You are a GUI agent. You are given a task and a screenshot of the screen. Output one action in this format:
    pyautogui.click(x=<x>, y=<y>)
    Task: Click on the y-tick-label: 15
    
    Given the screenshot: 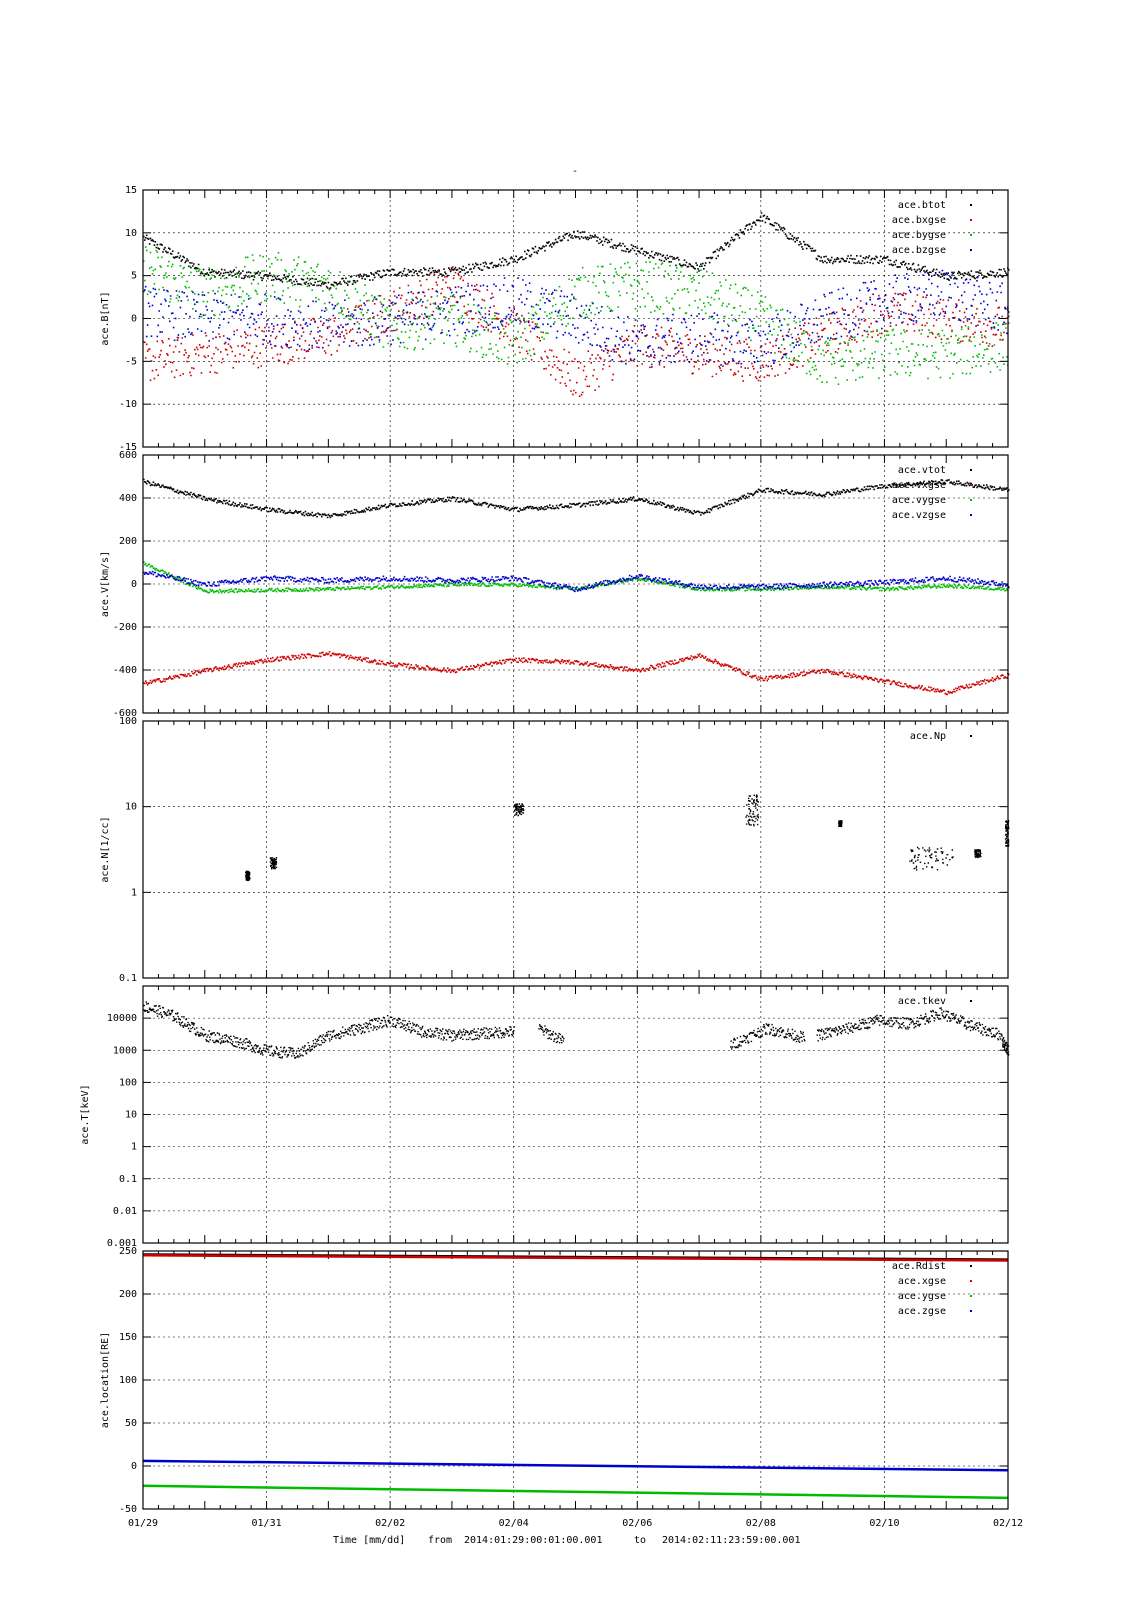 What is the action you would take?
    pyautogui.click(x=131, y=190)
    